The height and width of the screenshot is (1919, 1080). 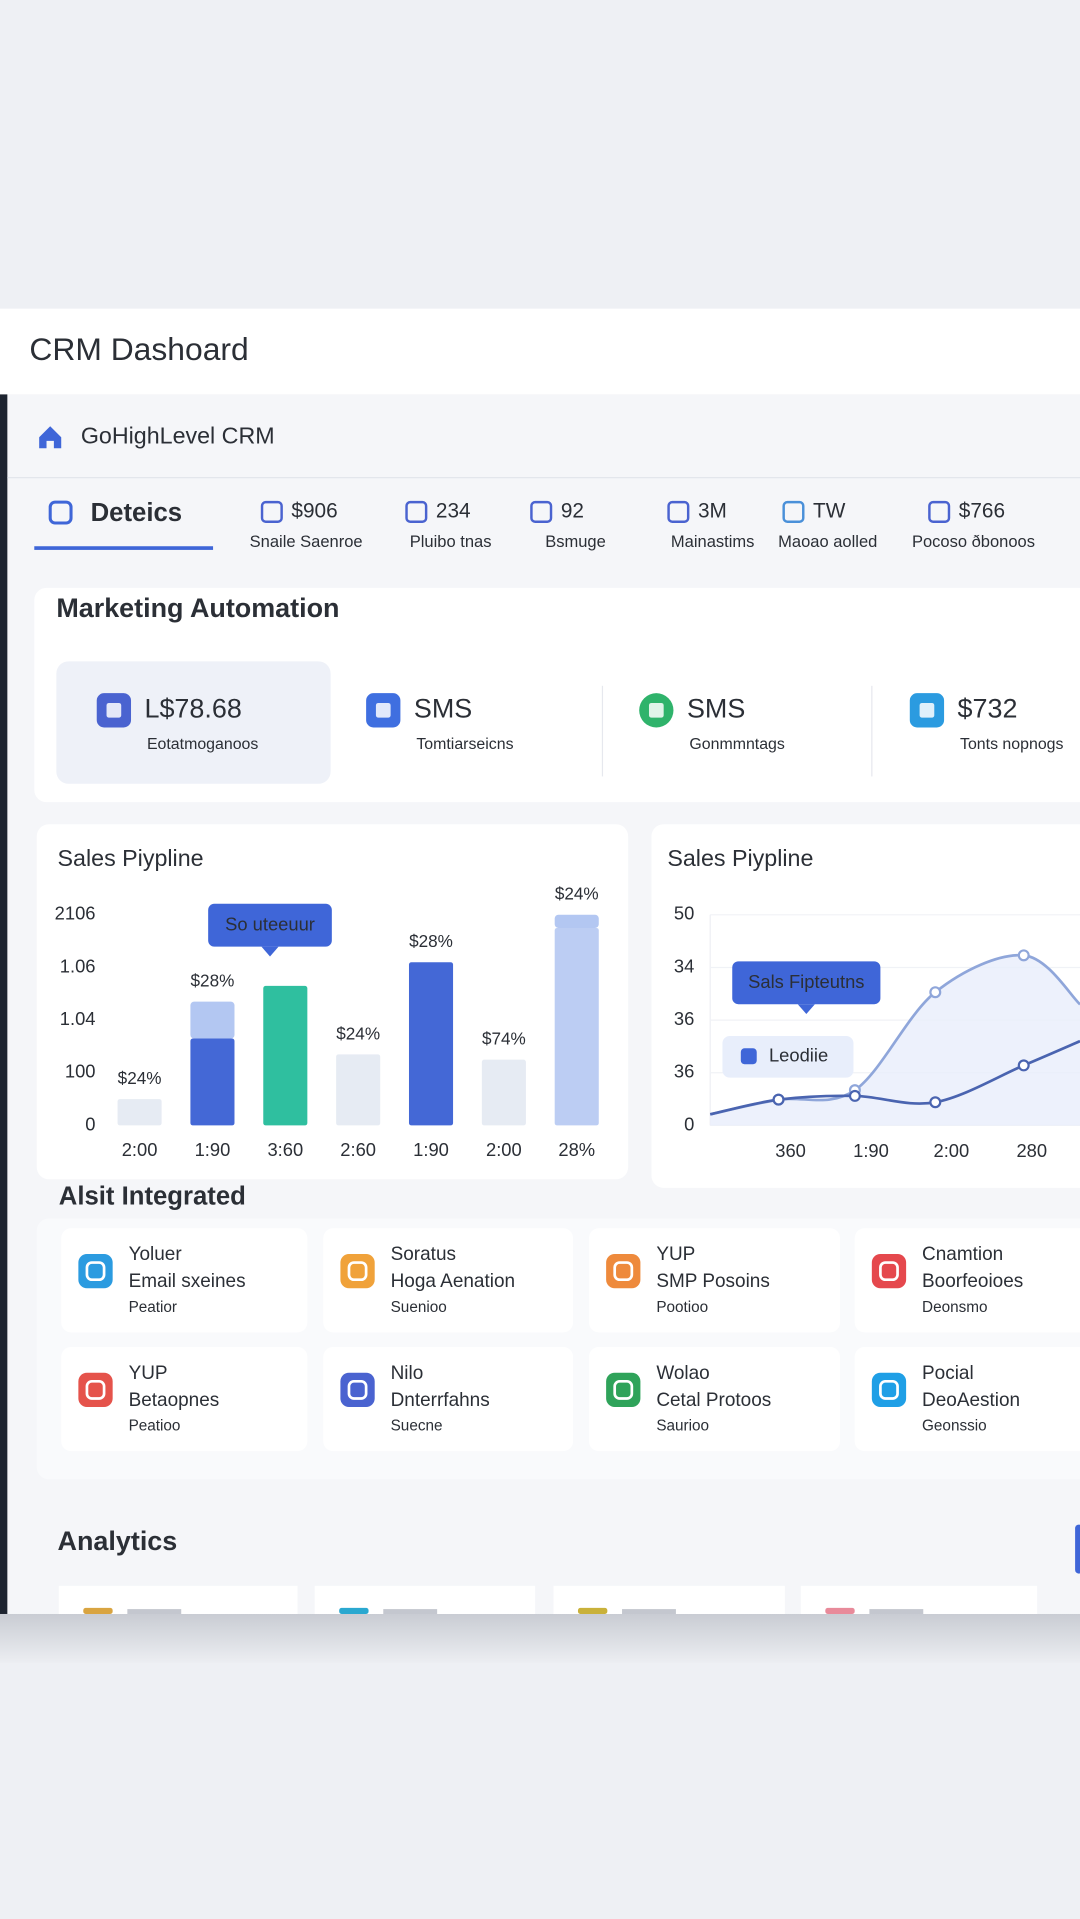 What do you see at coordinates (138, 349) in the screenshot?
I see `app-title: CRM Dashoard` at bounding box center [138, 349].